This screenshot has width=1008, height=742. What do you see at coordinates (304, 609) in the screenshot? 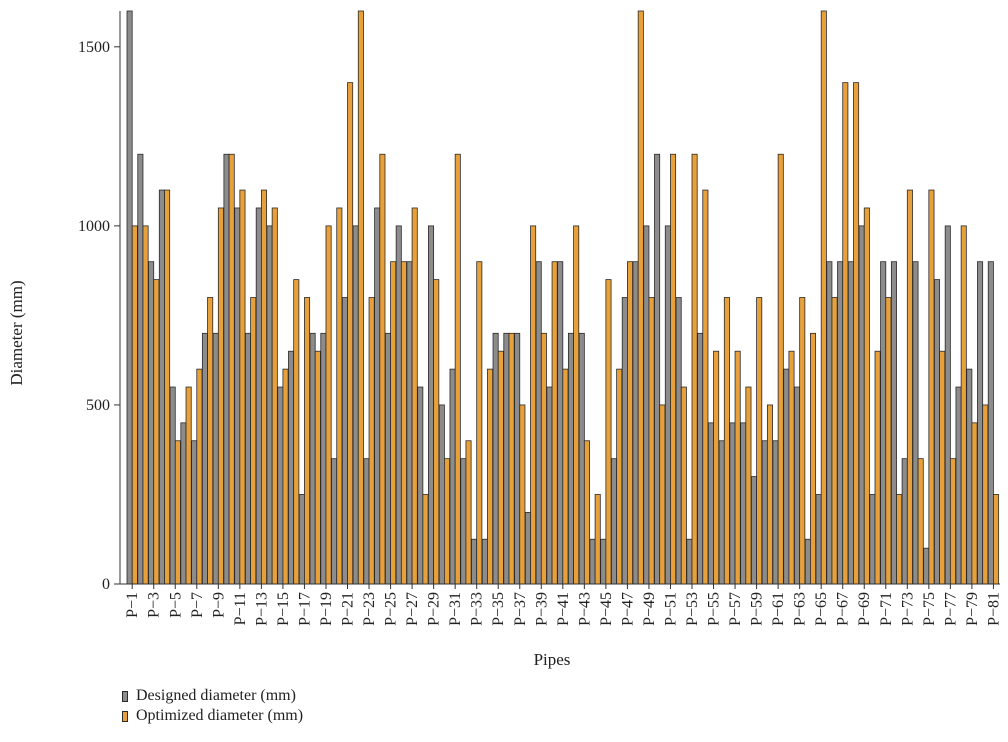
I see `x-tick-label-17: P−17` at bounding box center [304, 609].